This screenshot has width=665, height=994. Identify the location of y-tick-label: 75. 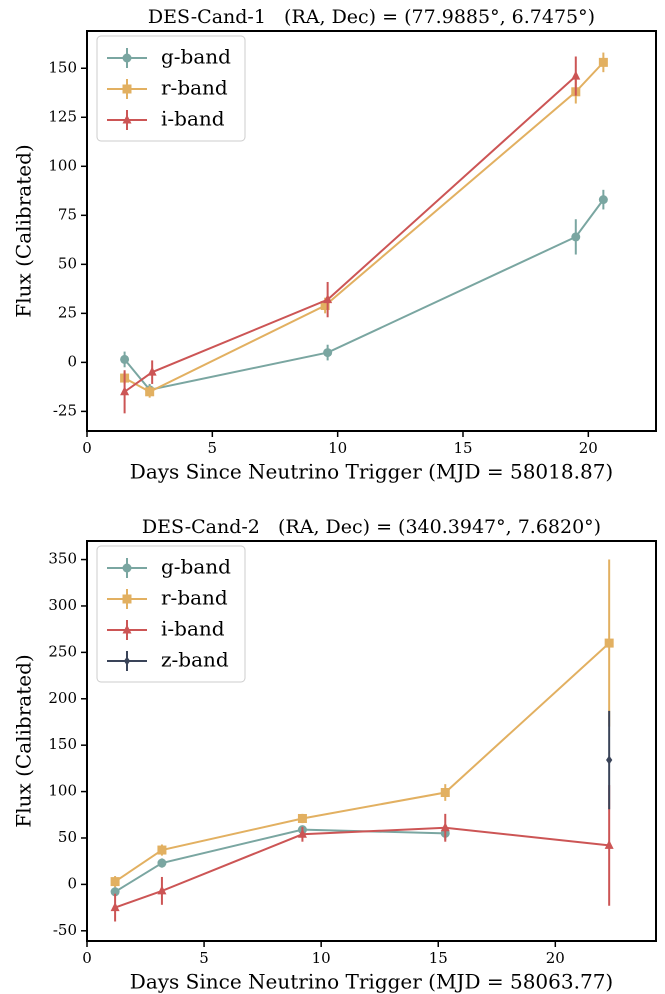
(67, 214).